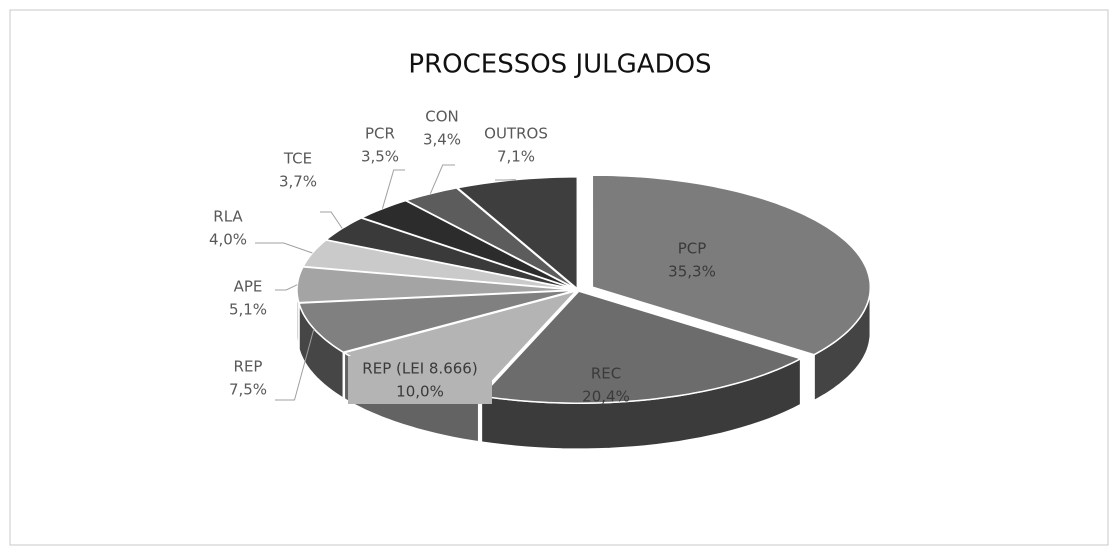  I want to click on data-label-name: REC, so click(606, 374).